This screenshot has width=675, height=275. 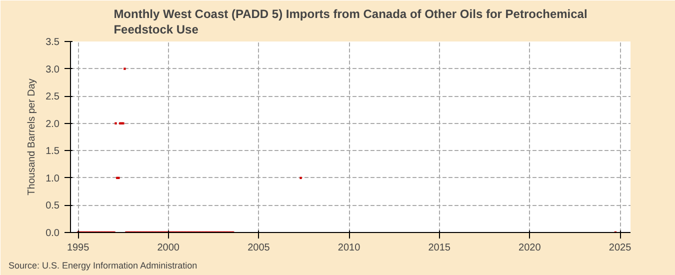 What do you see at coordinates (53, 178) in the screenshot?
I see `y-tick-label: 1.0` at bounding box center [53, 178].